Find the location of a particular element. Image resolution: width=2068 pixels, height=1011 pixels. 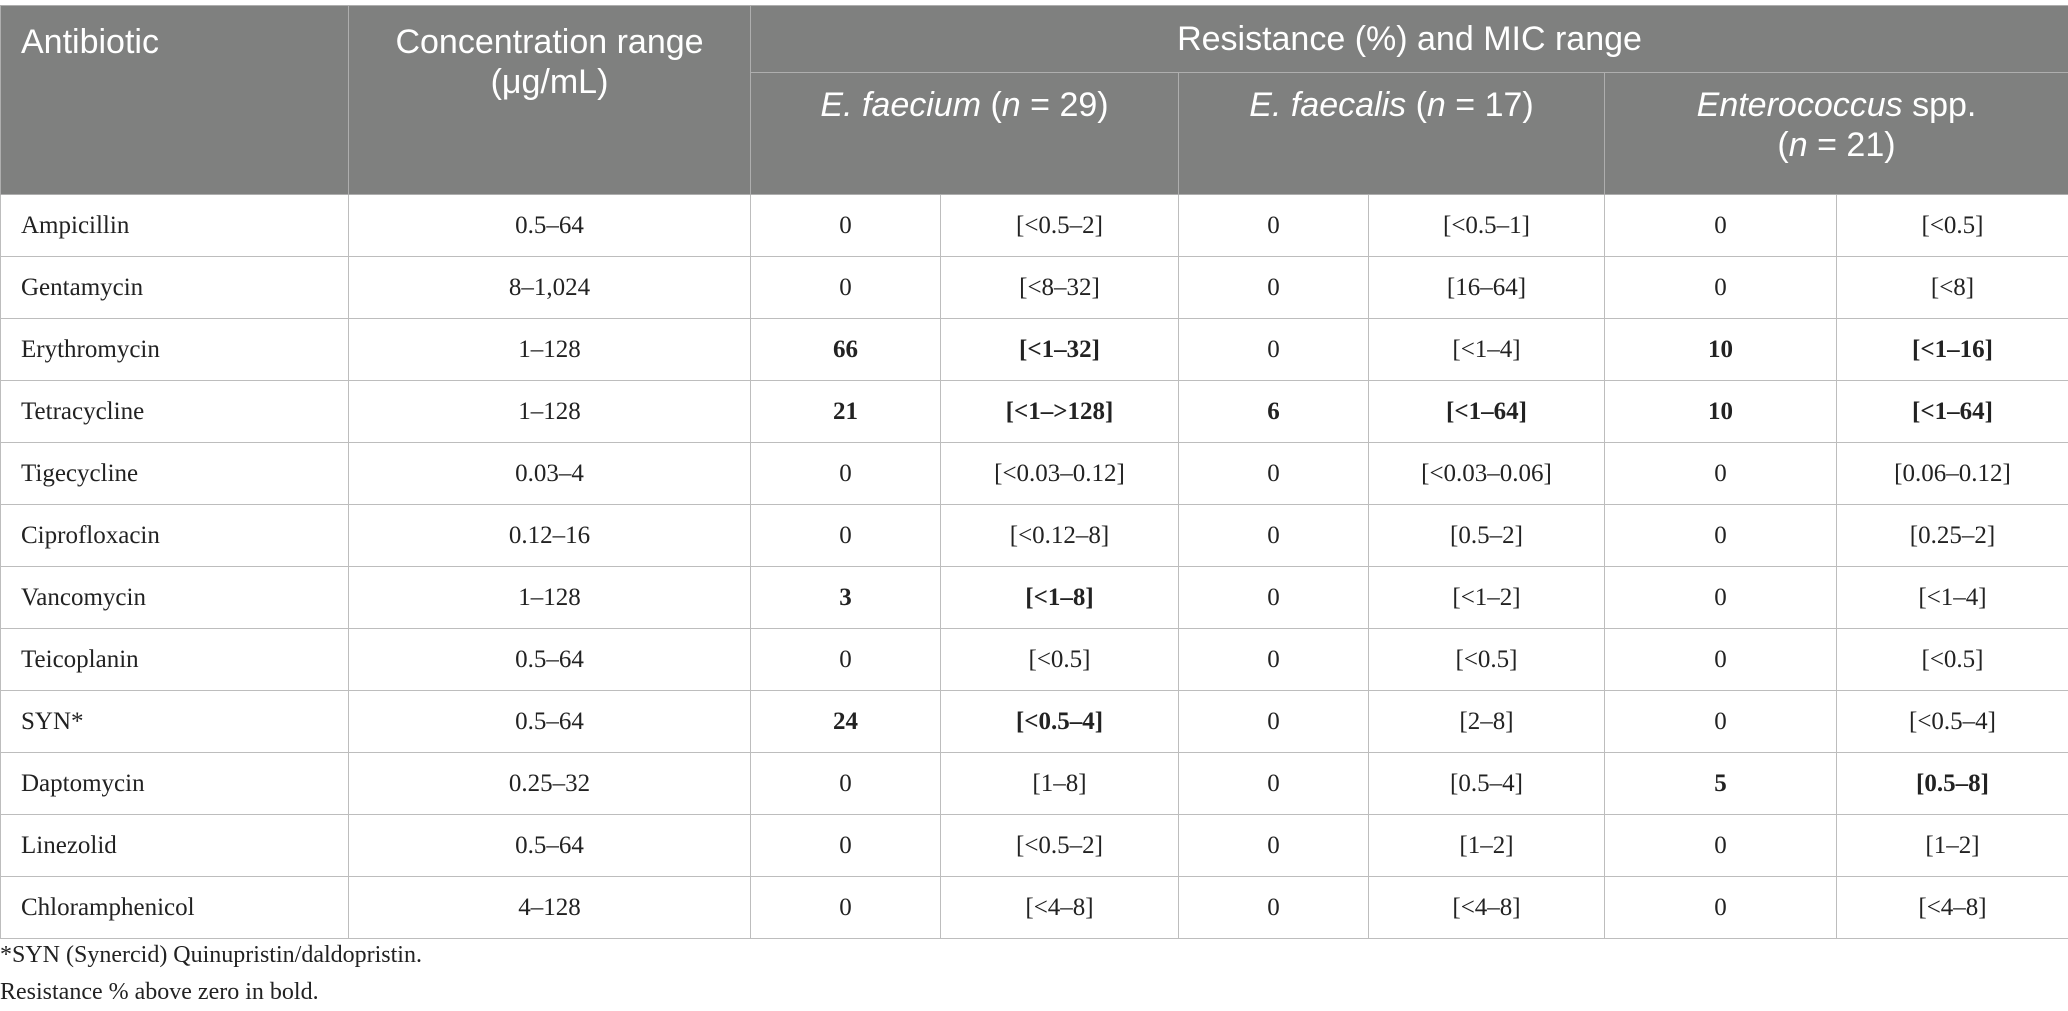

e-faecium-resistance: 24 is located at coordinates (846, 722).